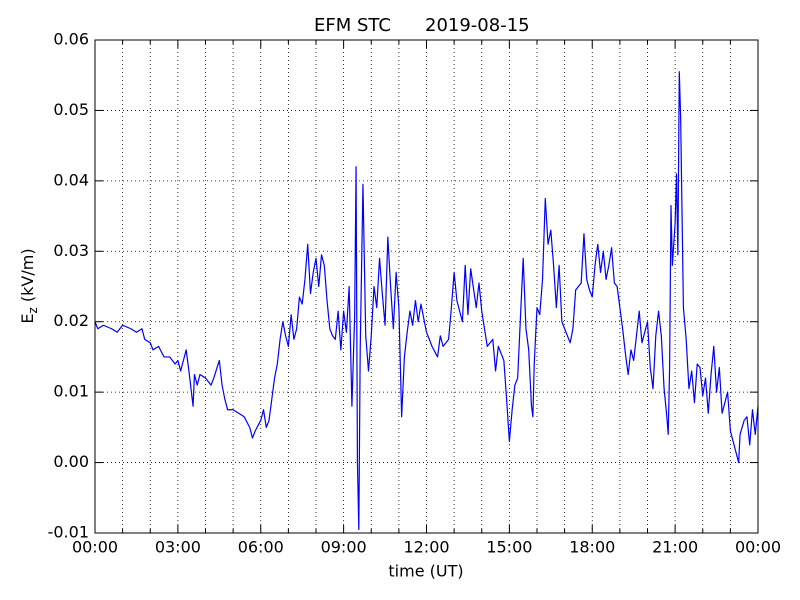 The width and height of the screenshot is (800, 600). I want to click on y-label-unit: (kV/m), so click(27, 277).